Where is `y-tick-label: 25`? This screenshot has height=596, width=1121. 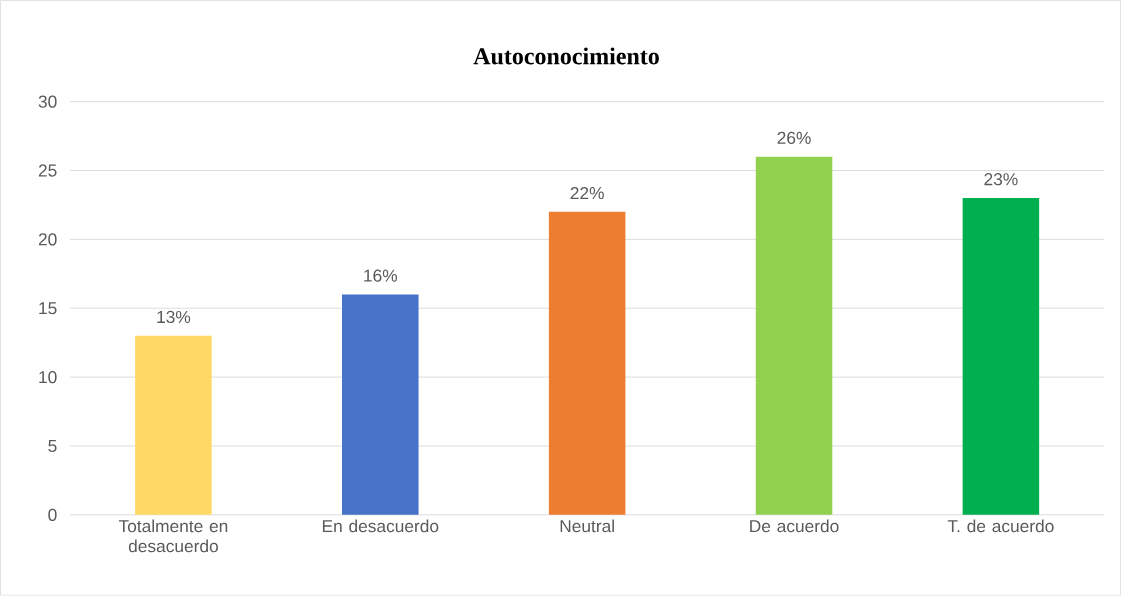
y-tick-label: 25 is located at coordinates (47, 170).